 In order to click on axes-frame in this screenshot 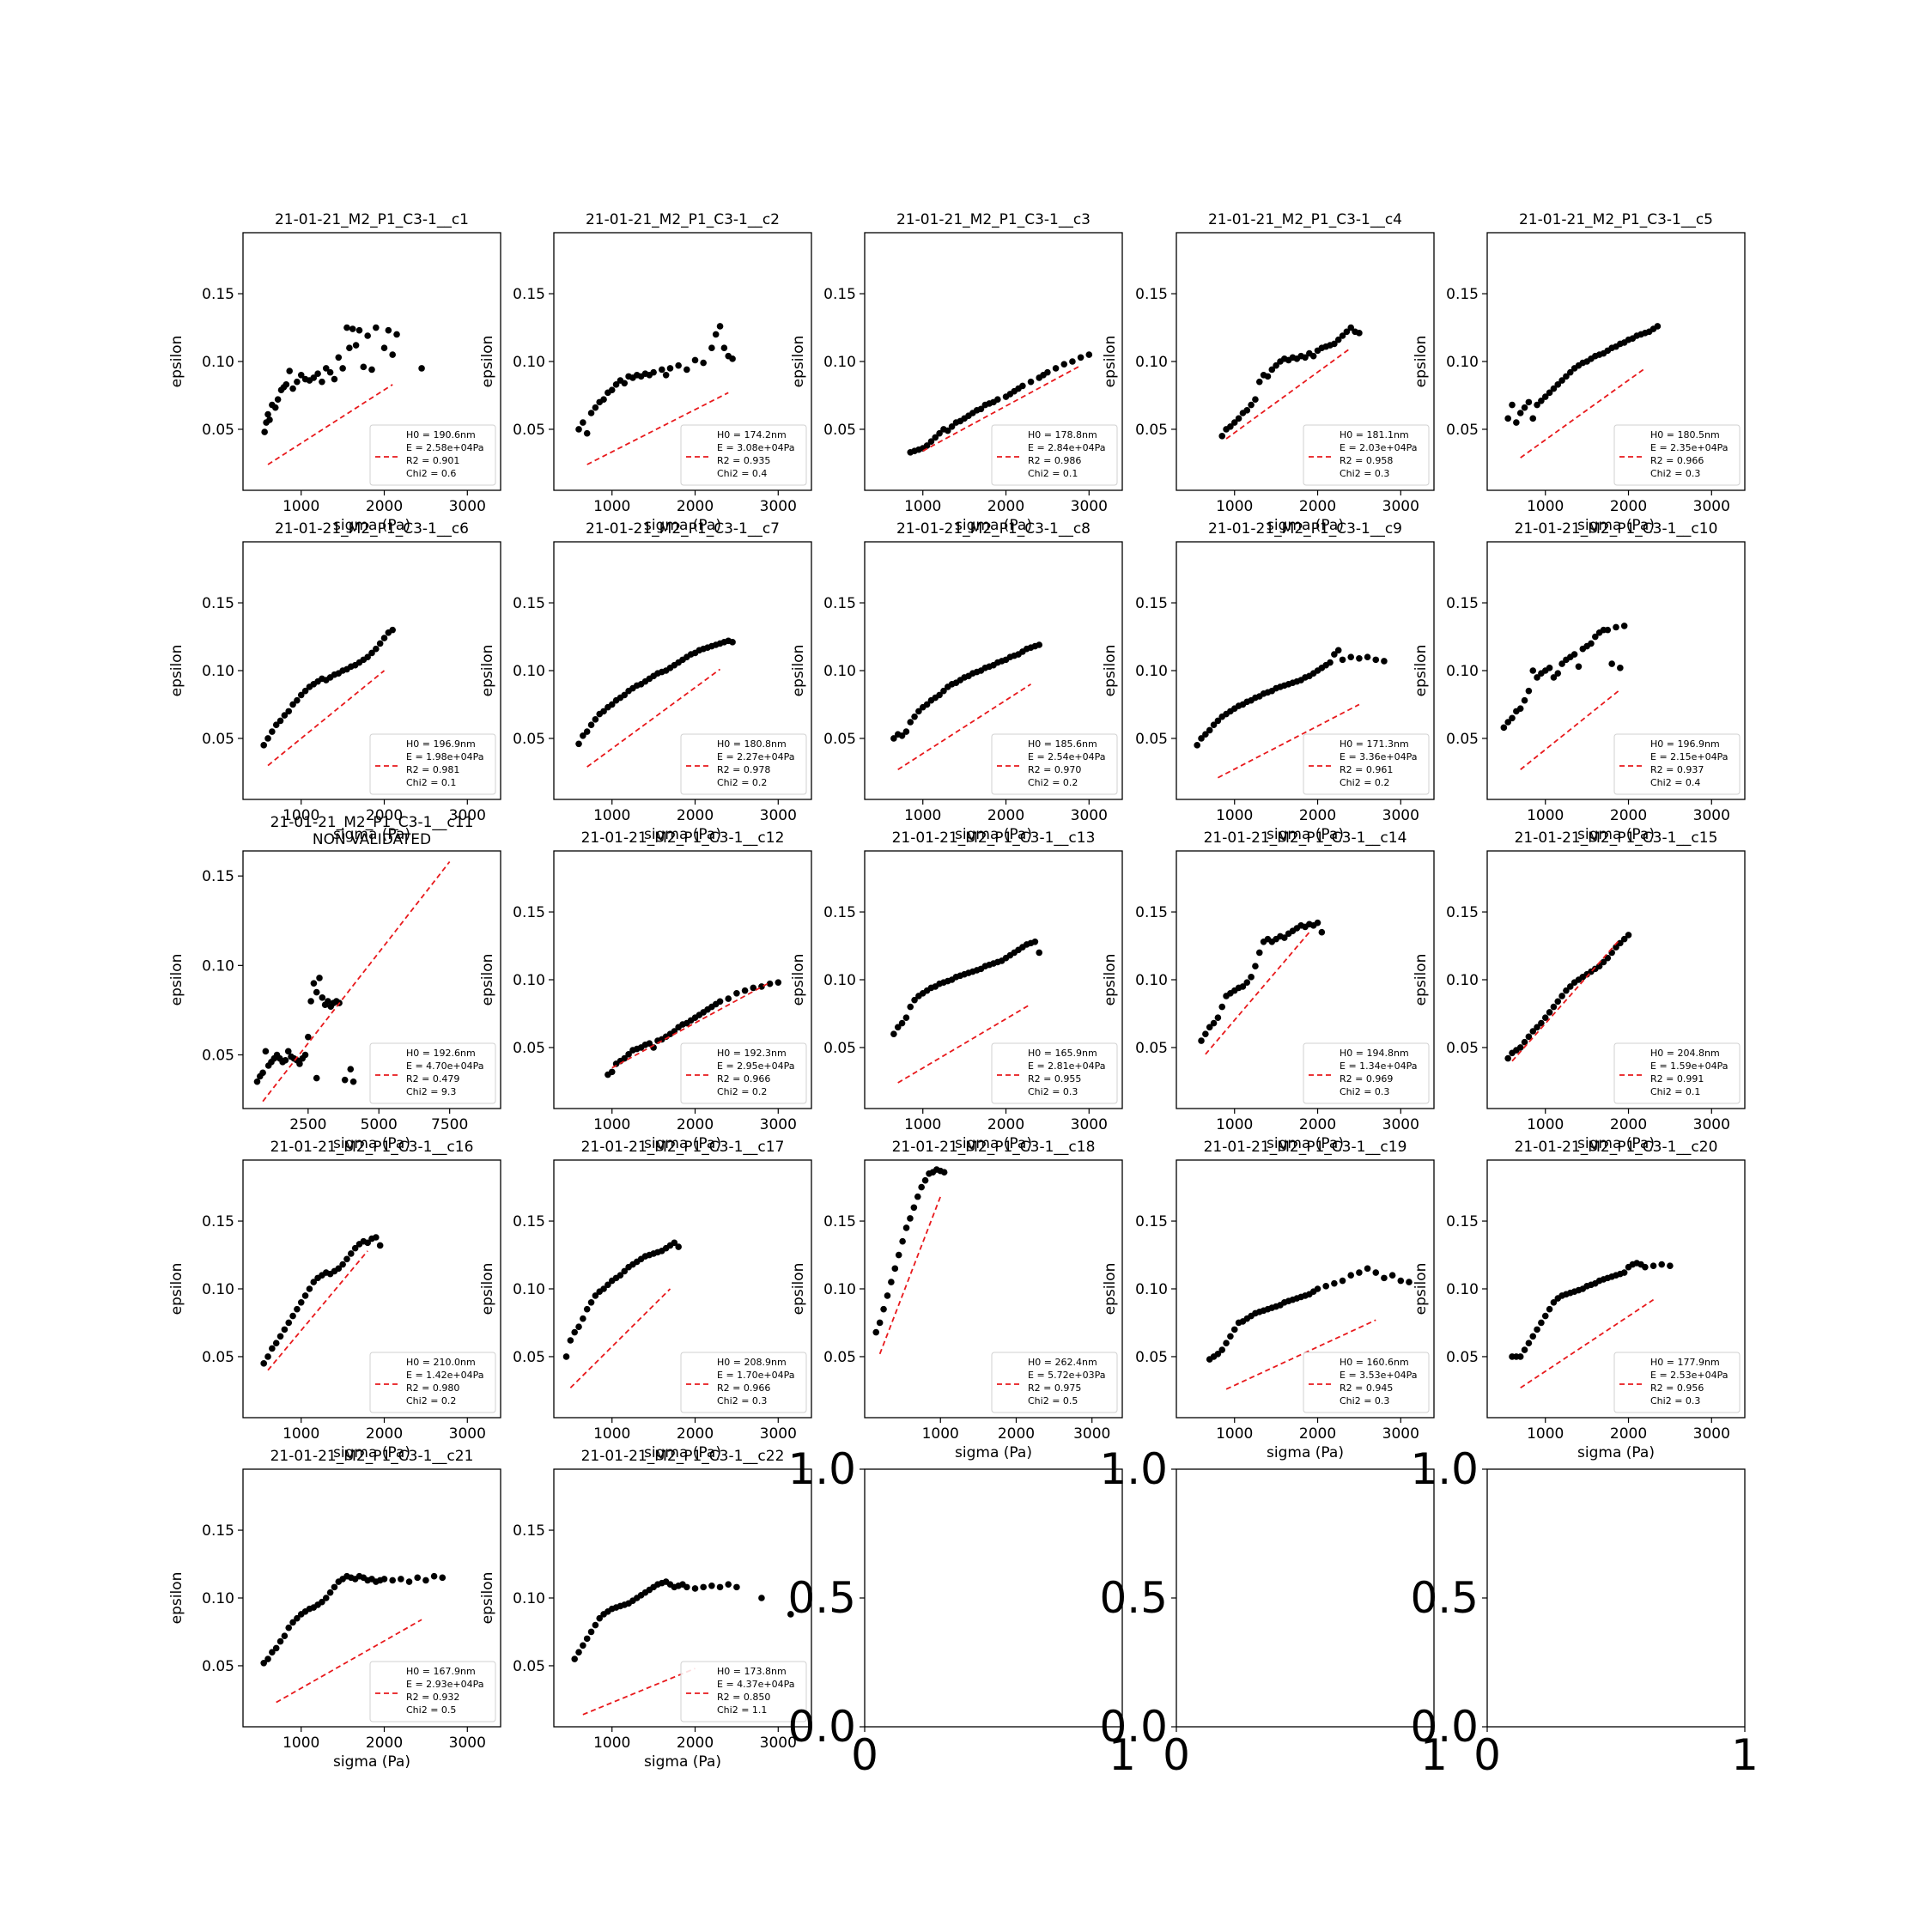, I will do `click(1616, 1598)`.